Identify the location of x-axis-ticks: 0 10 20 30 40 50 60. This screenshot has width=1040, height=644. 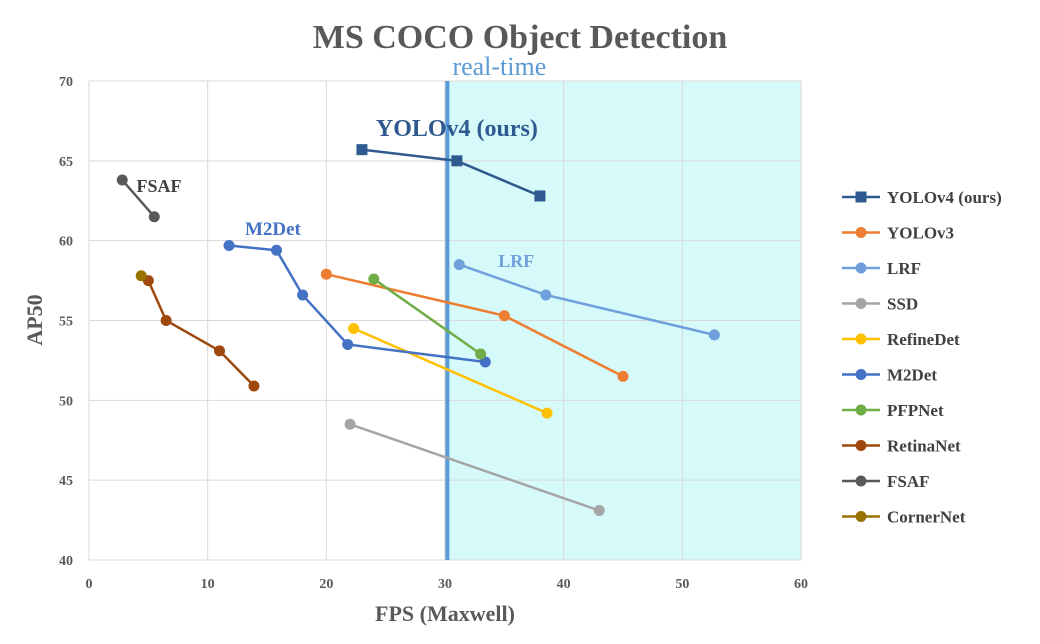
(447, 584).